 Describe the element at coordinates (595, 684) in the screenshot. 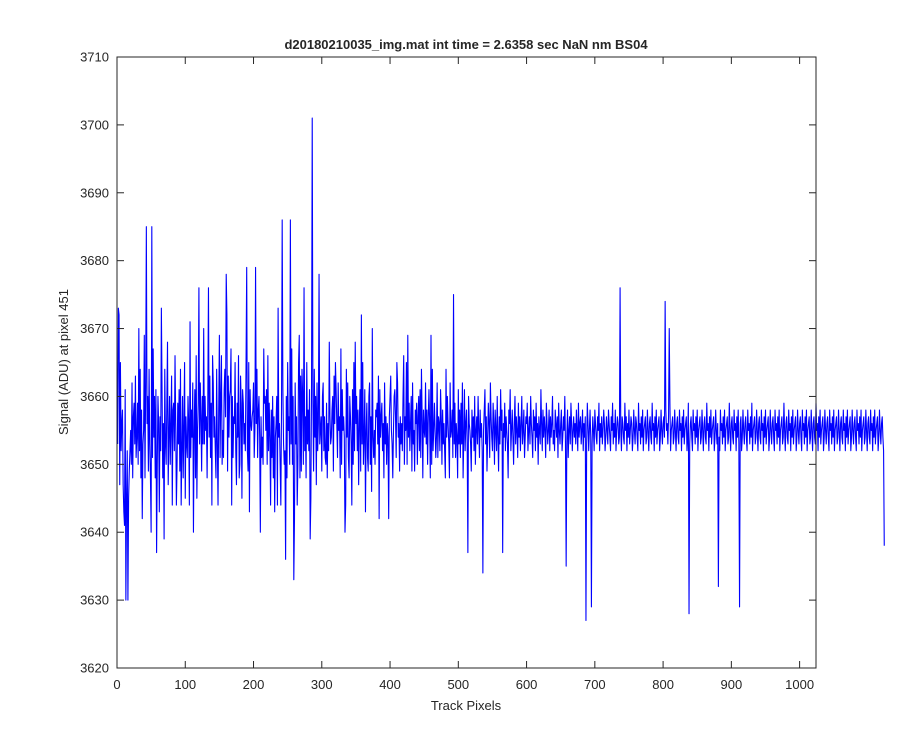

I see `x-tick-label: 700` at that location.